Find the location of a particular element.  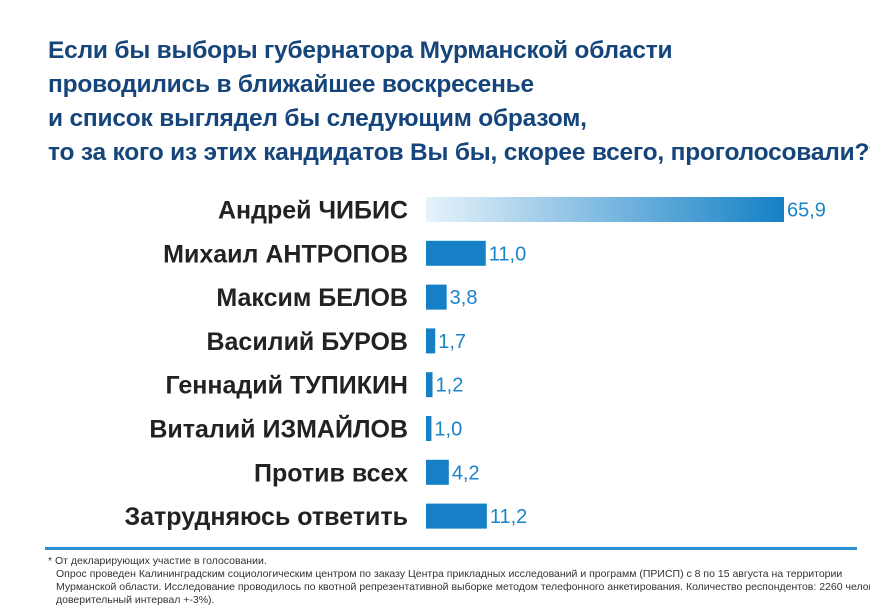

category-label: Виталий ИЗМАЙЛОВ is located at coordinates (278, 429).